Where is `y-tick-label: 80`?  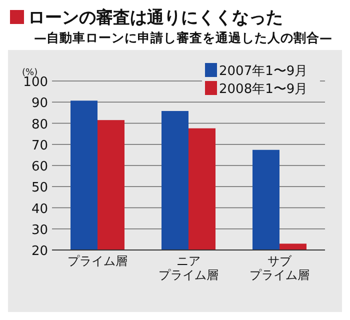 y-tick-label: 80 is located at coordinates (39, 124).